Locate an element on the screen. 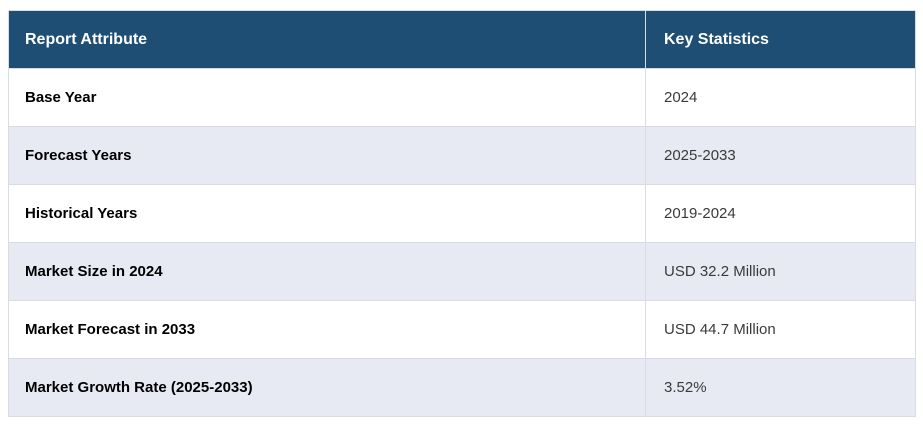 This screenshot has width=923, height=427. attribute-cell: Market Forecast in 2033 is located at coordinates (327, 329).